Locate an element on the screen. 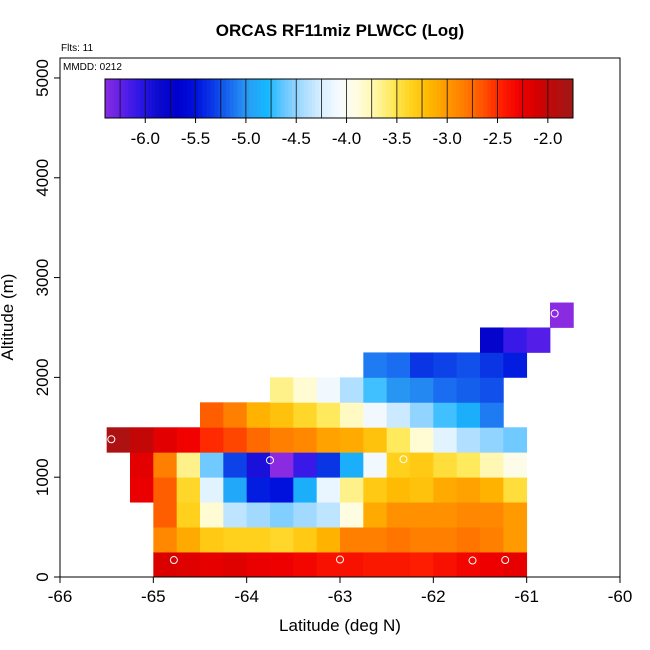  y-axis-label: Altitude (m) is located at coordinates (8, 317).